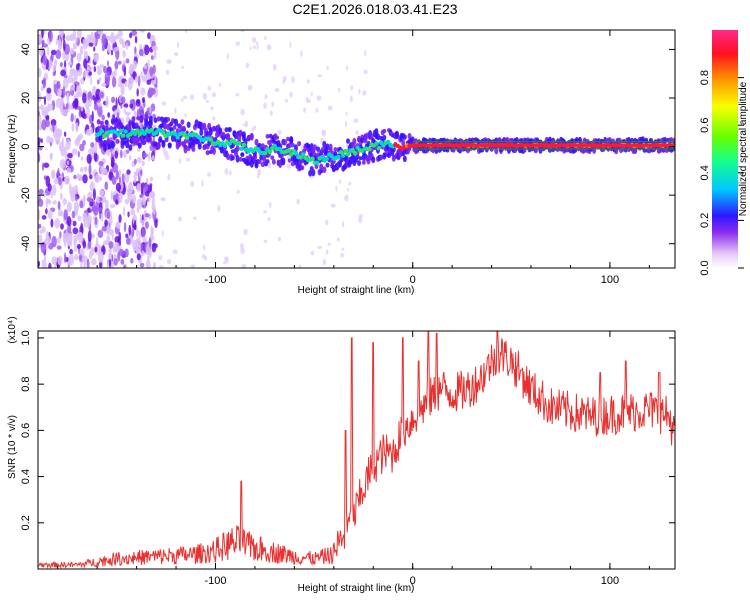 The height and width of the screenshot is (600, 750). What do you see at coordinates (356, 588) in the screenshot?
I see `snr-xlabel: Height of straight line (km)` at bounding box center [356, 588].